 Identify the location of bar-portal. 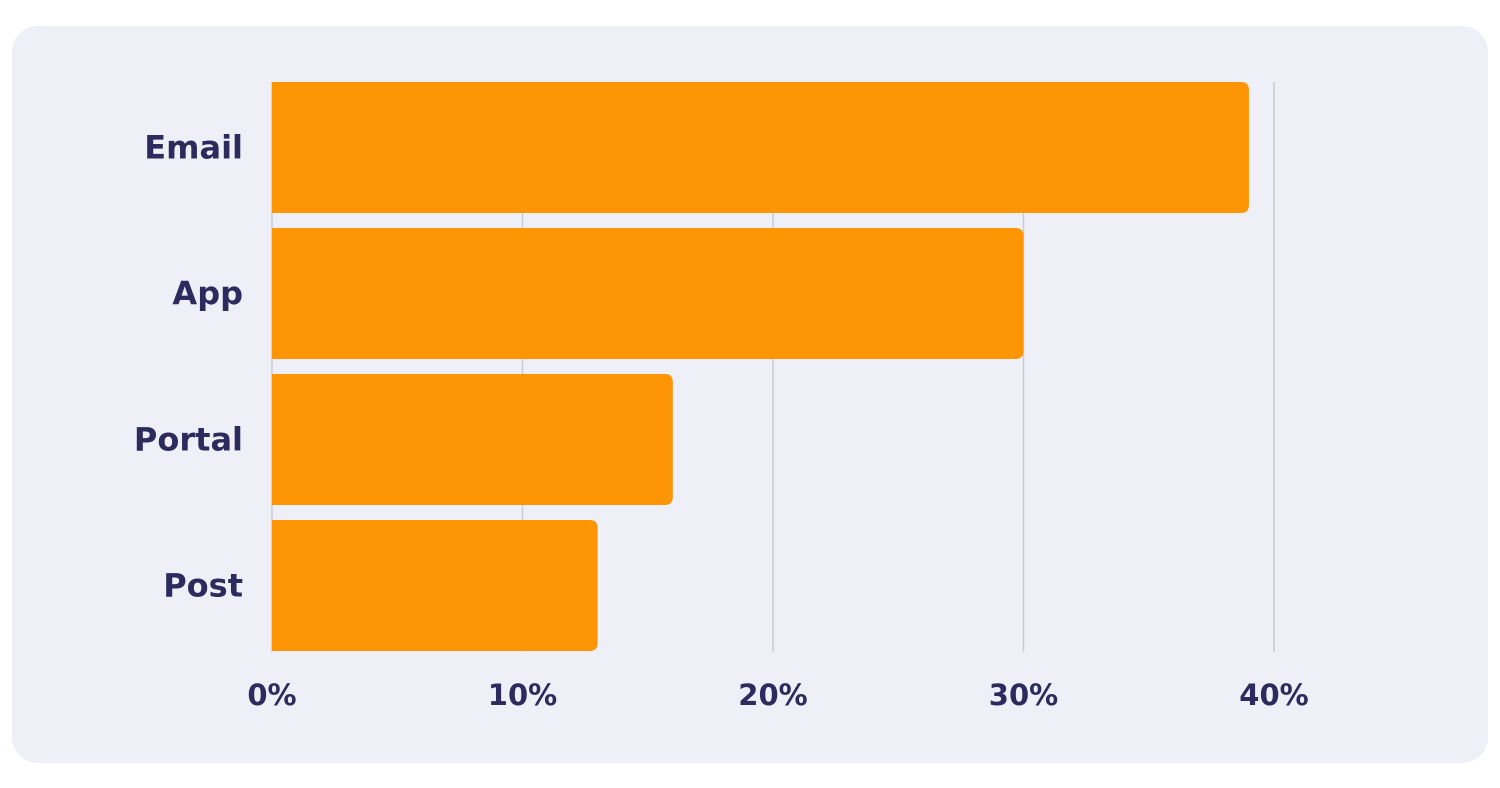
(472, 439).